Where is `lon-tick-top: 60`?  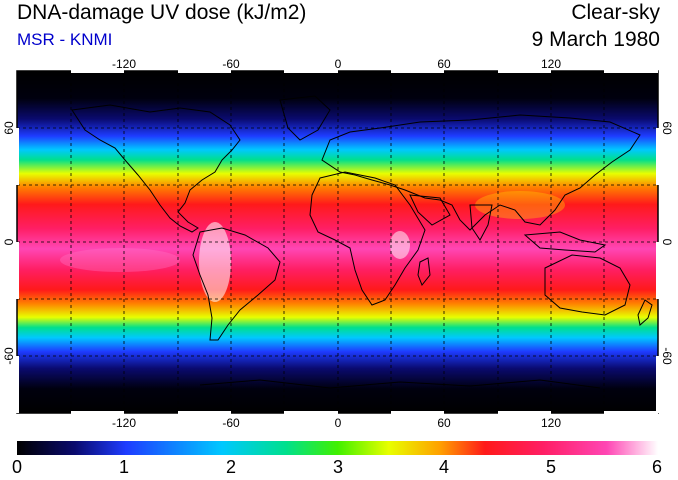 lon-tick-top: 60 is located at coordinates (444, 64).